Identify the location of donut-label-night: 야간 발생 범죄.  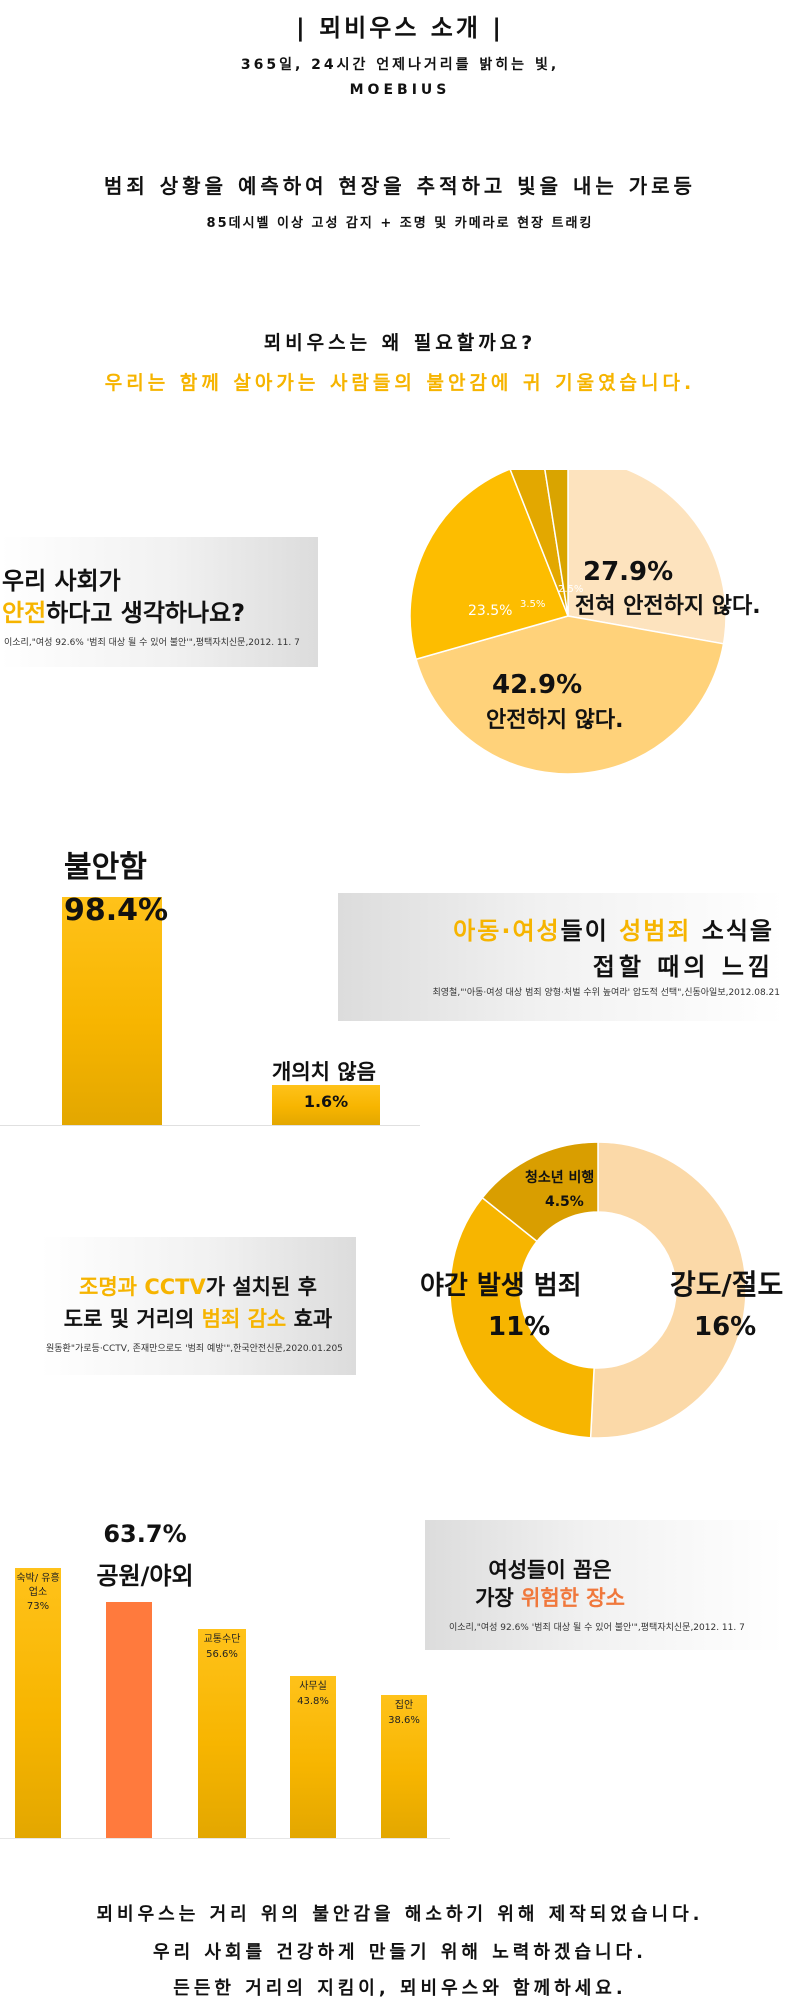
(501, 1286).